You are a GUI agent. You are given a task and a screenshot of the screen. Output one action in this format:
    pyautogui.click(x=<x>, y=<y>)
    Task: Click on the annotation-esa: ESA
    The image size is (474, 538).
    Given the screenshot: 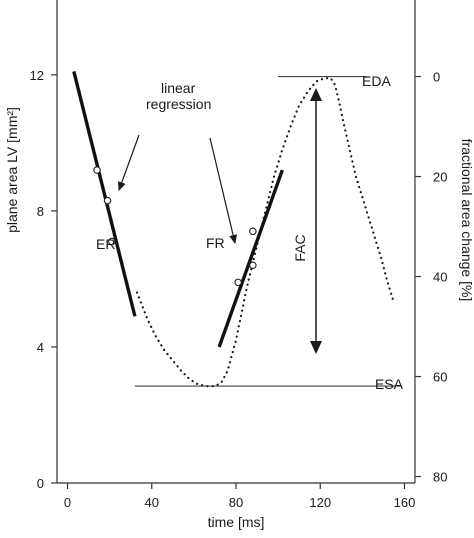 What is the action you would take?
    pyautogui.click(x=389, y=384)
    